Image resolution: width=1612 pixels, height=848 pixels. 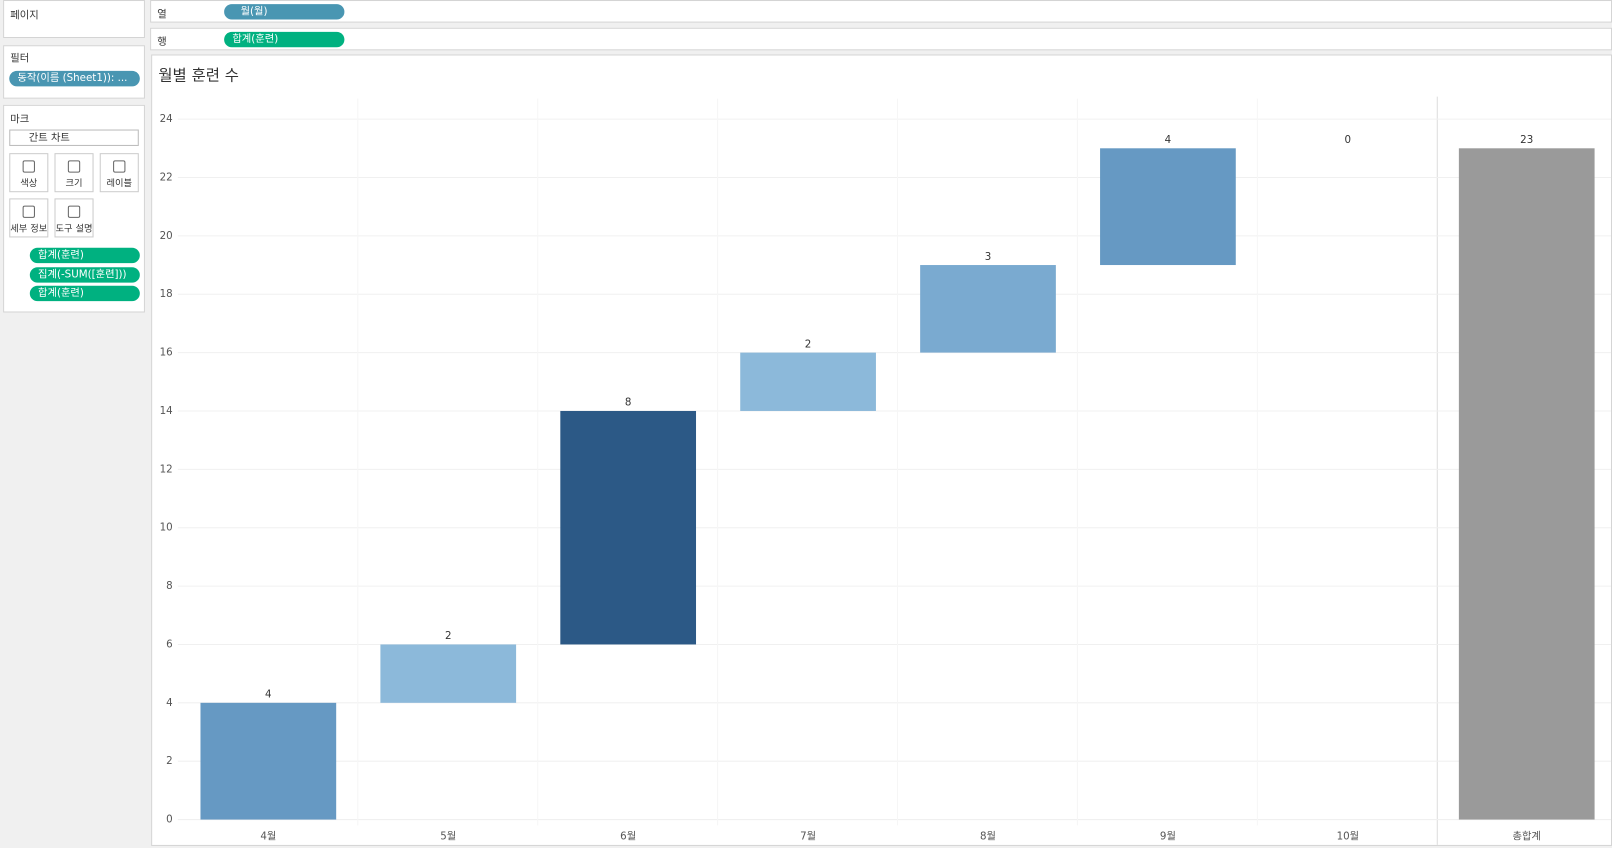 I want to click on x-tick-label: 4월, so click(x=268, y=837).